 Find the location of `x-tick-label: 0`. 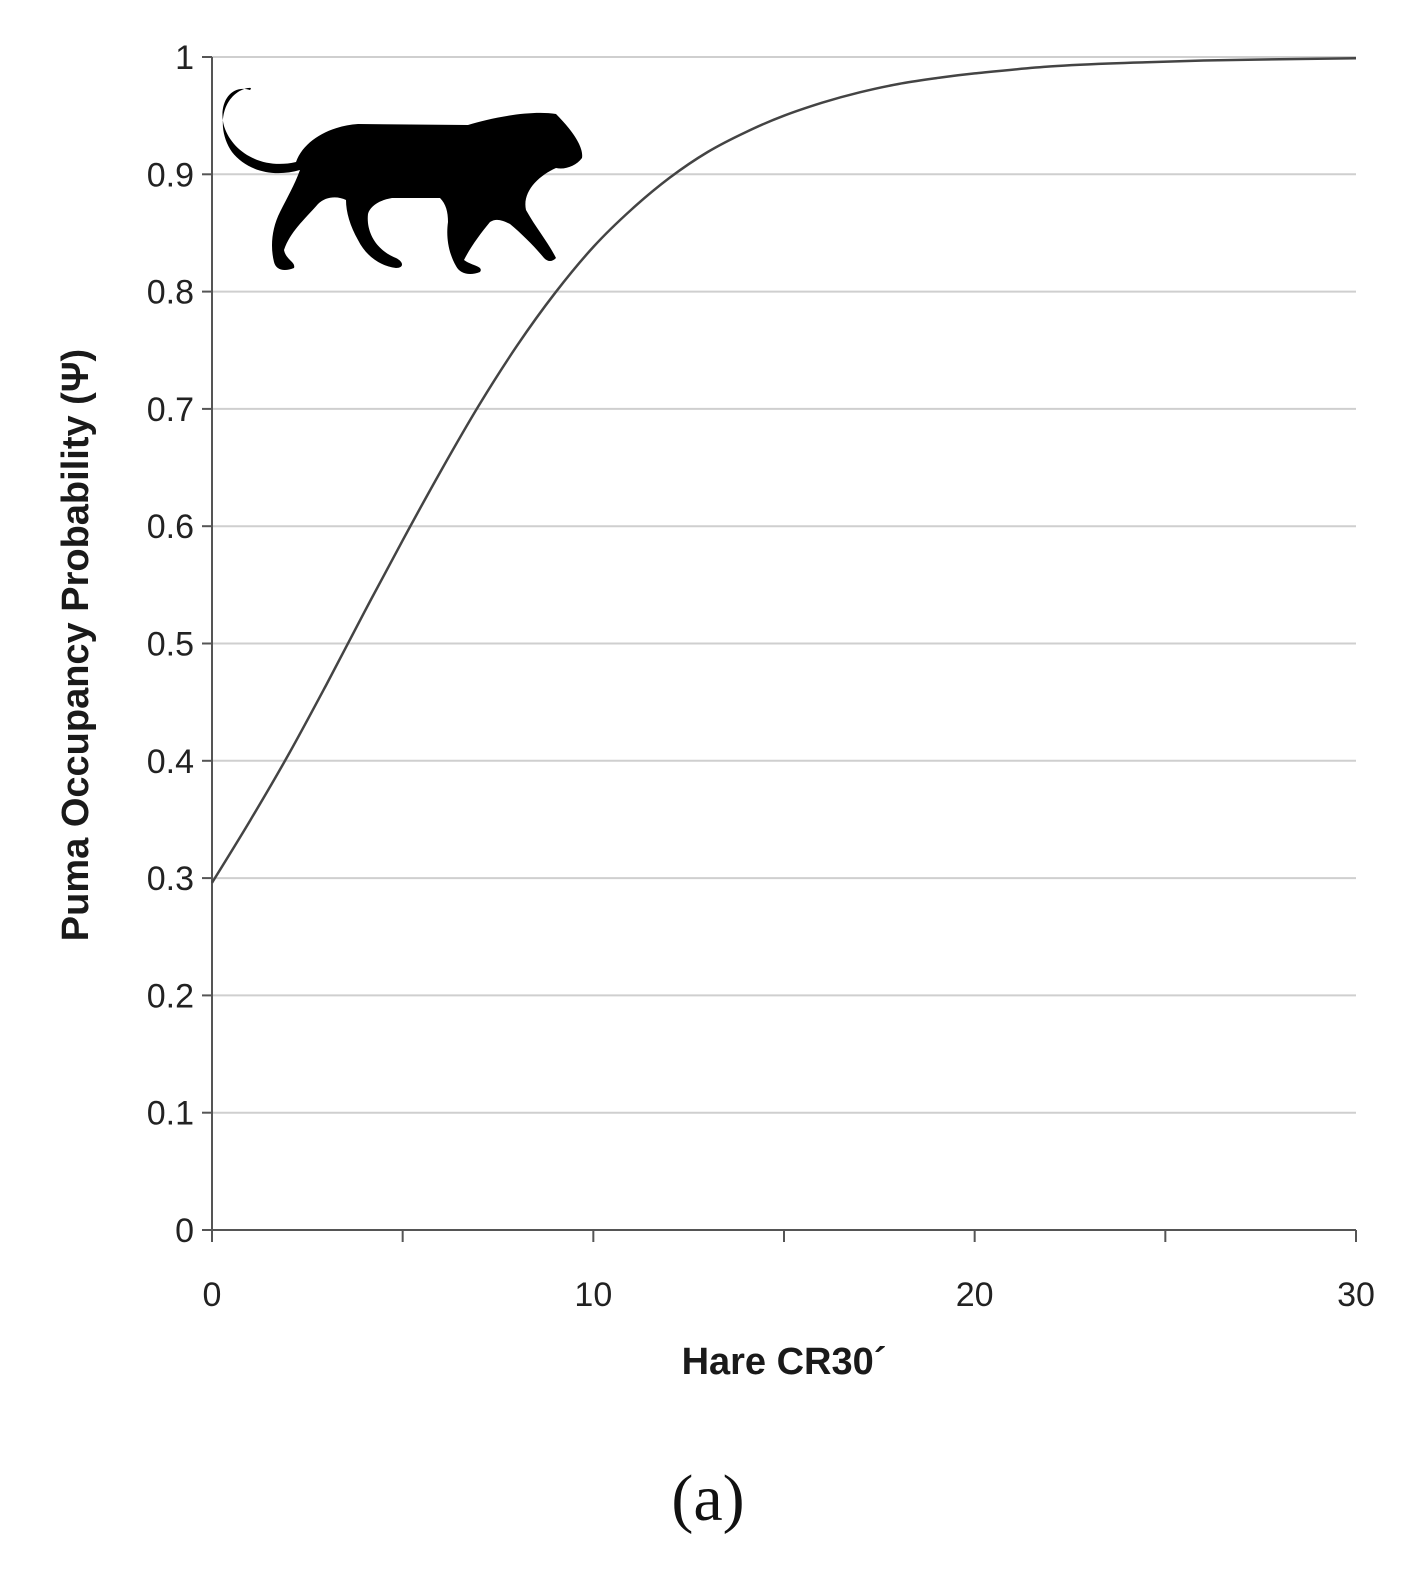

x-tick-label: 0 is located at coordinates (212, 1295).